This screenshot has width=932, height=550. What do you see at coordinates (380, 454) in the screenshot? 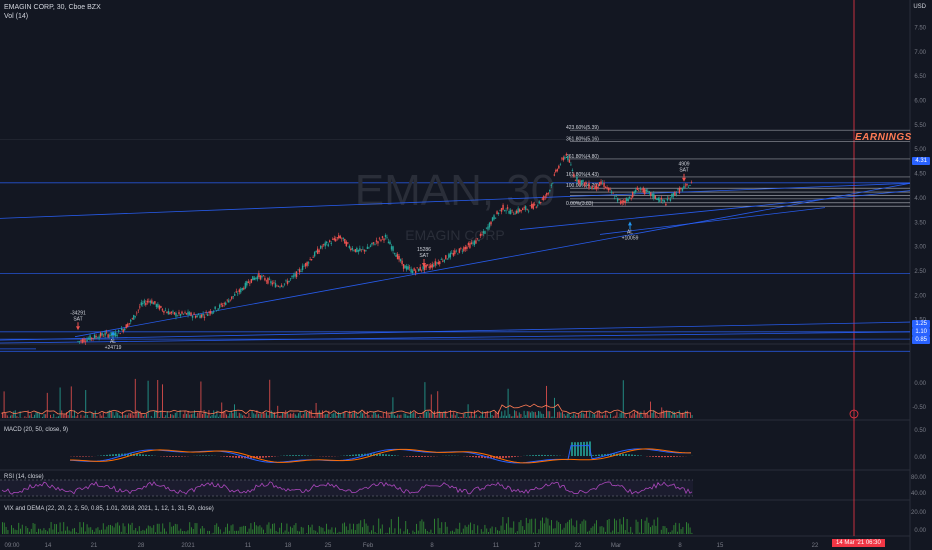
I see `macd-line` at bounding box center [380, 454].